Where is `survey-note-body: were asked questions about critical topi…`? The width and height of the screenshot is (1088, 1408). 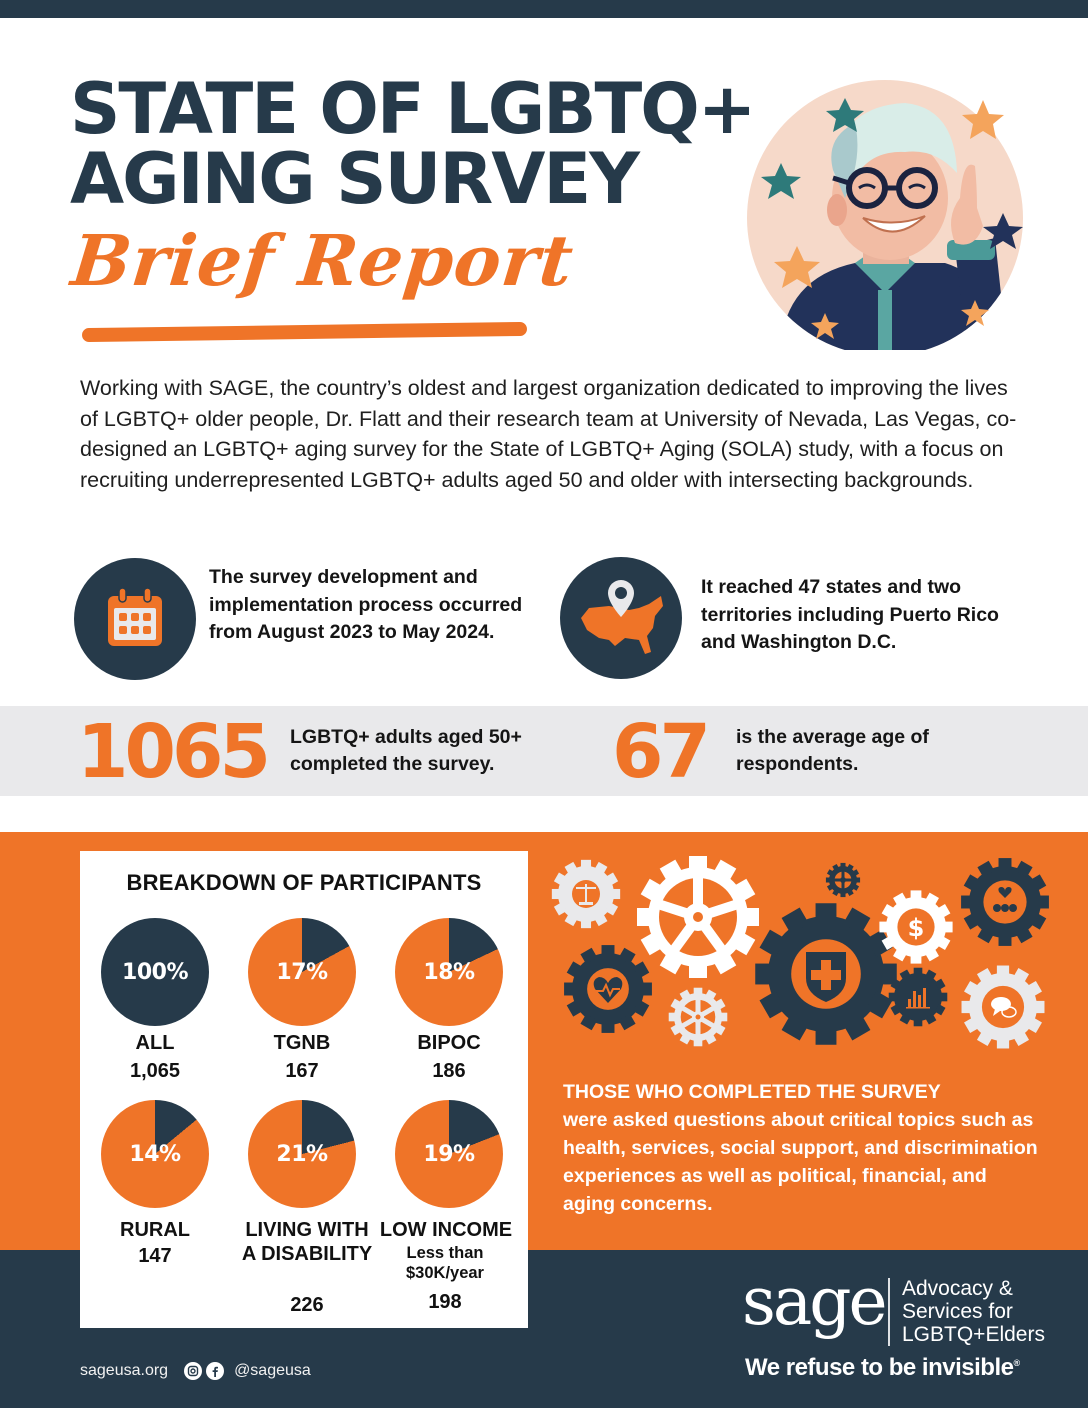 survey-note-body: were asked questions about critical topi… is located at coordinates (800, 1162).